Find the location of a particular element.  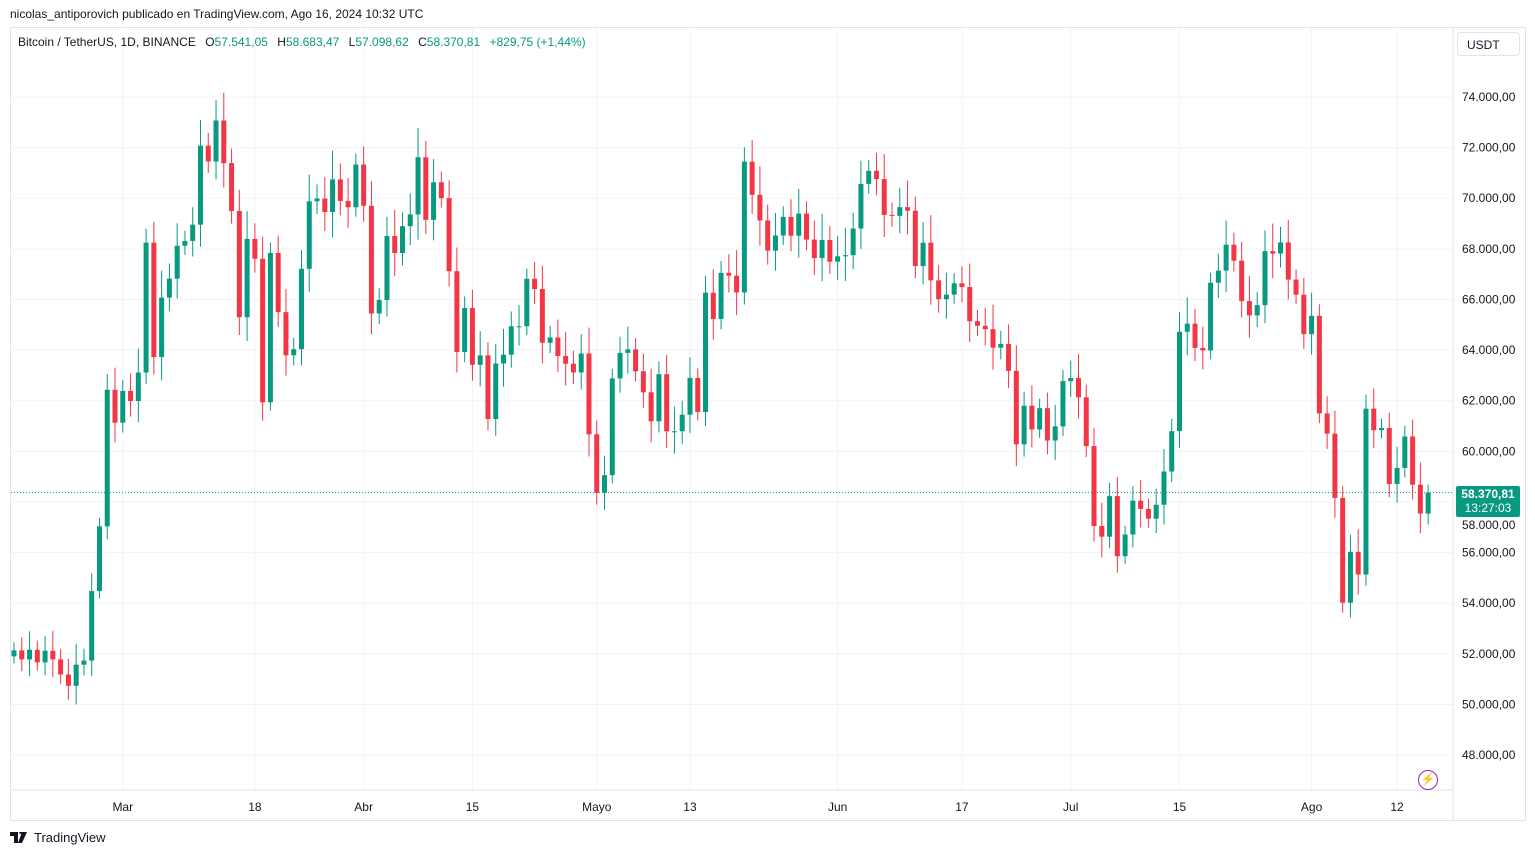

close-value: 58.370,81 is located at coordinates (453, 42).